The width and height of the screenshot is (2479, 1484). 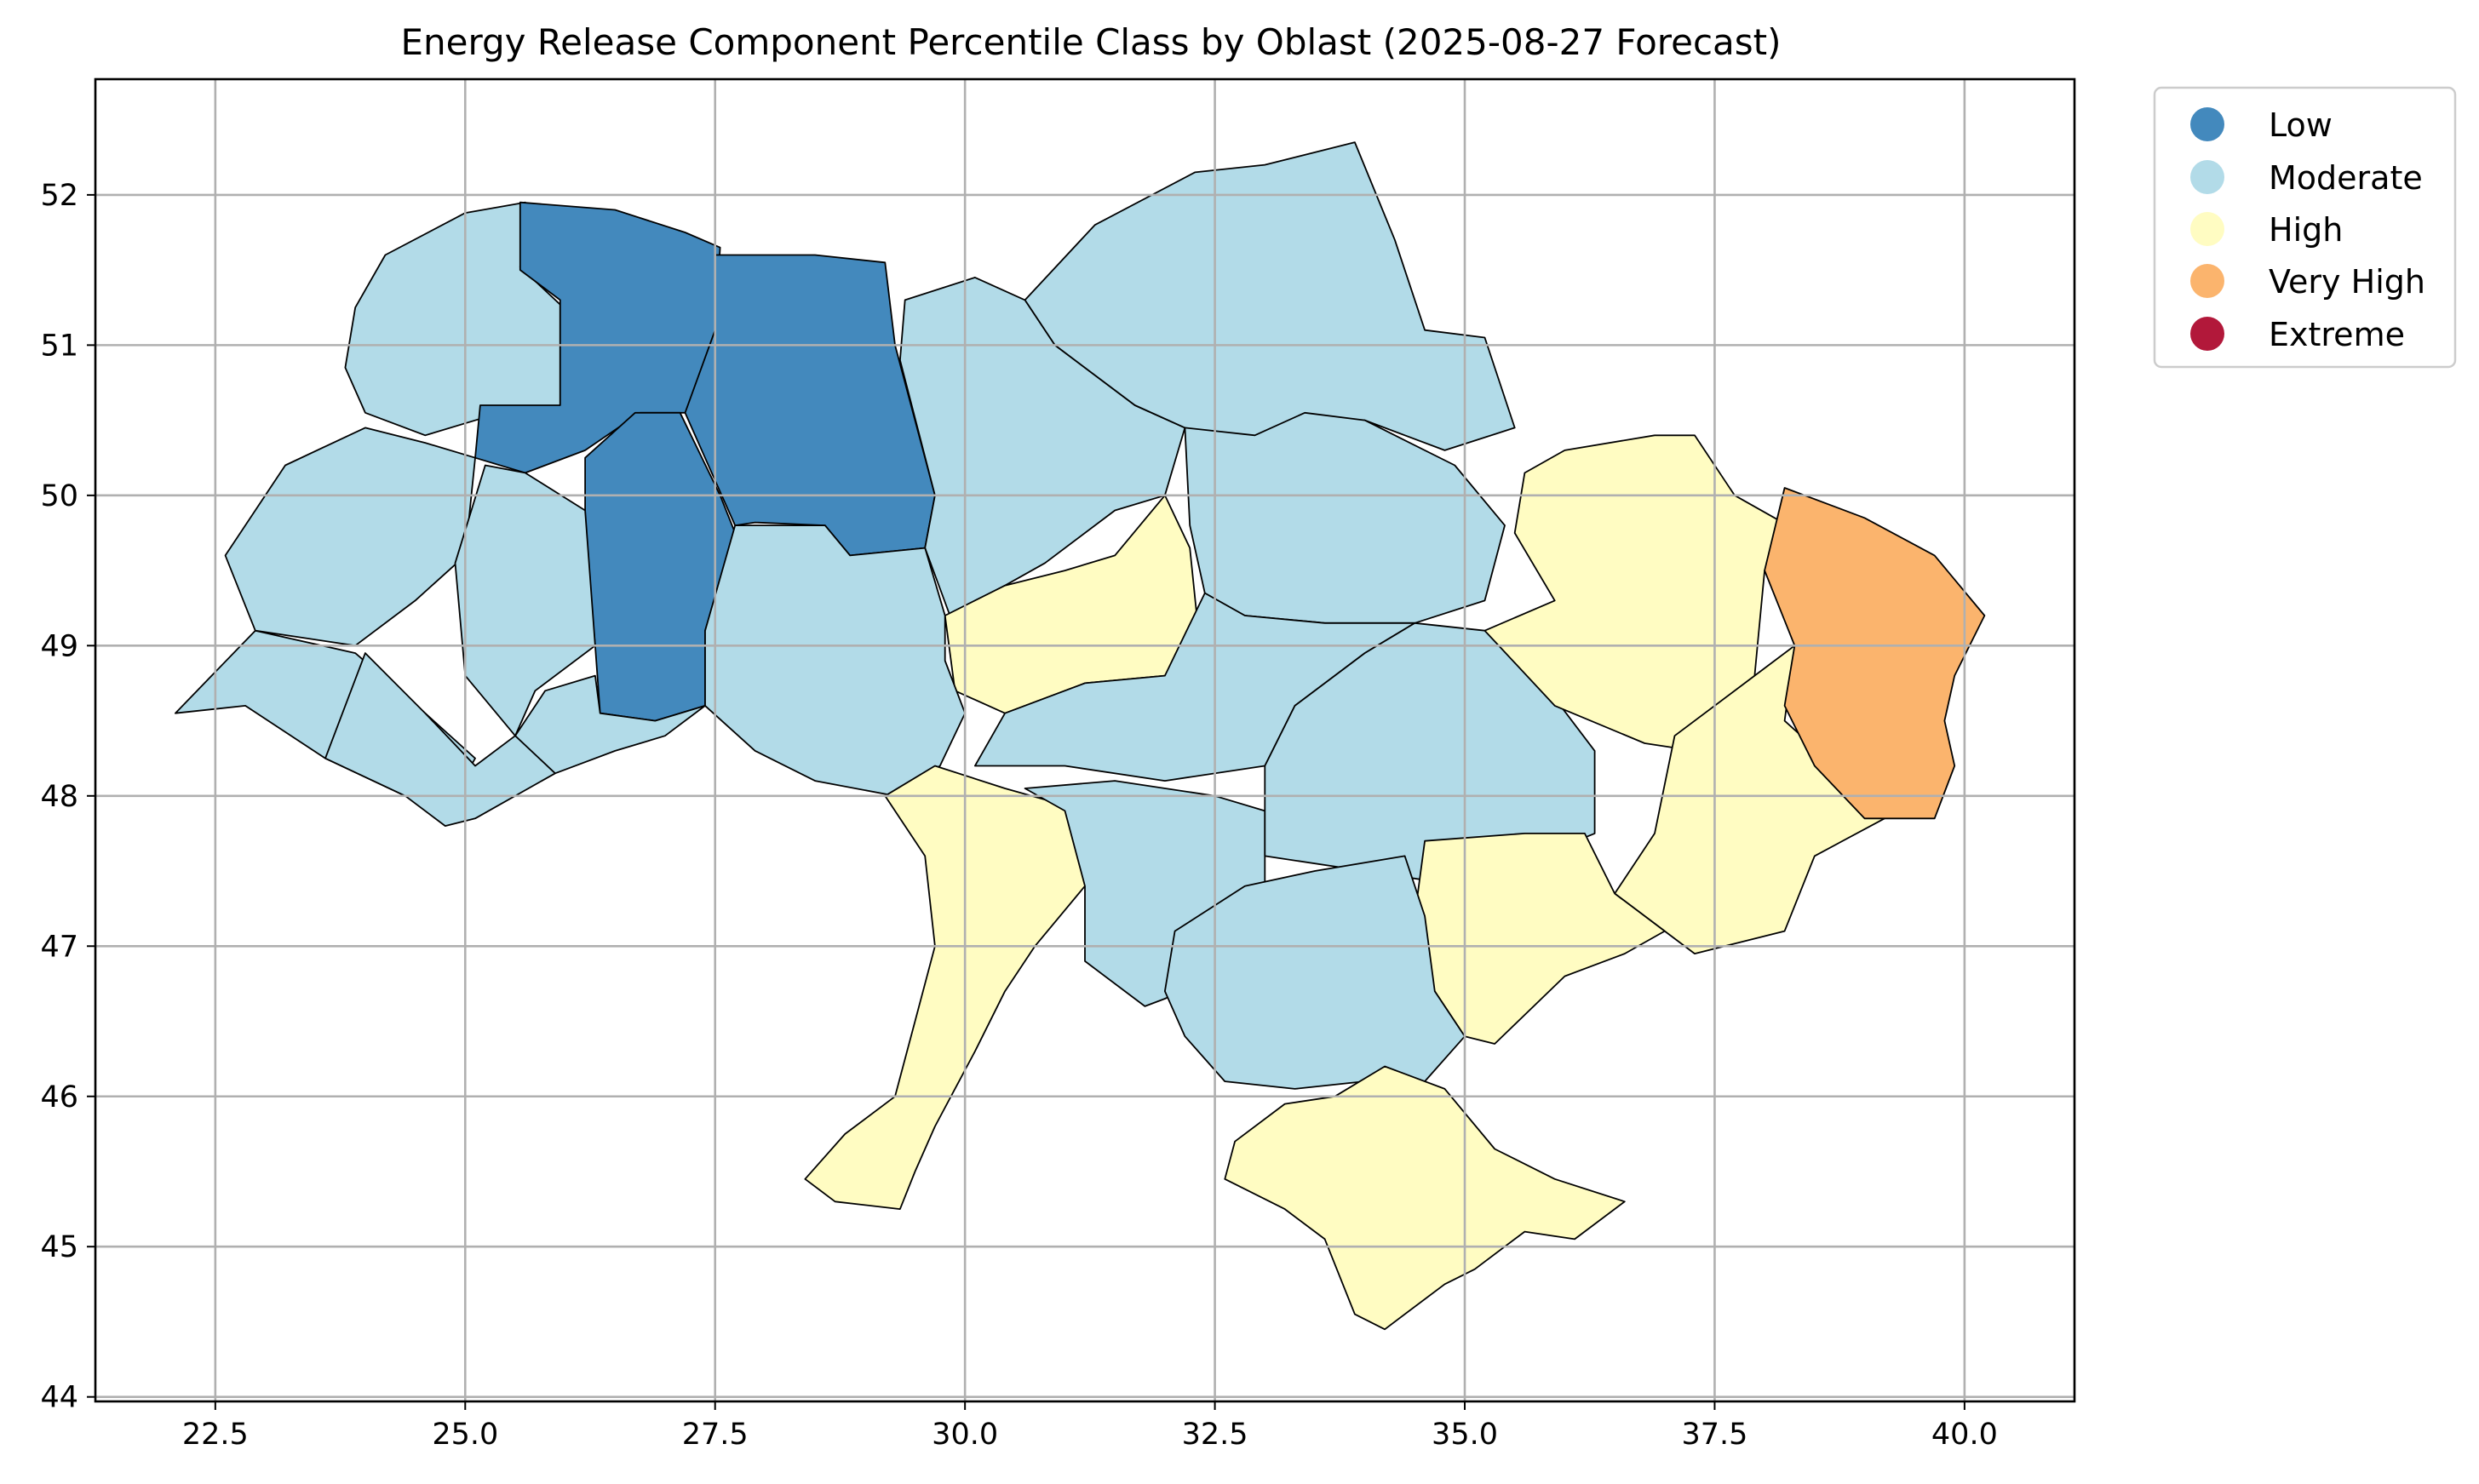 I want to click on legend-swatch-high, so click(x=2207, y=229).